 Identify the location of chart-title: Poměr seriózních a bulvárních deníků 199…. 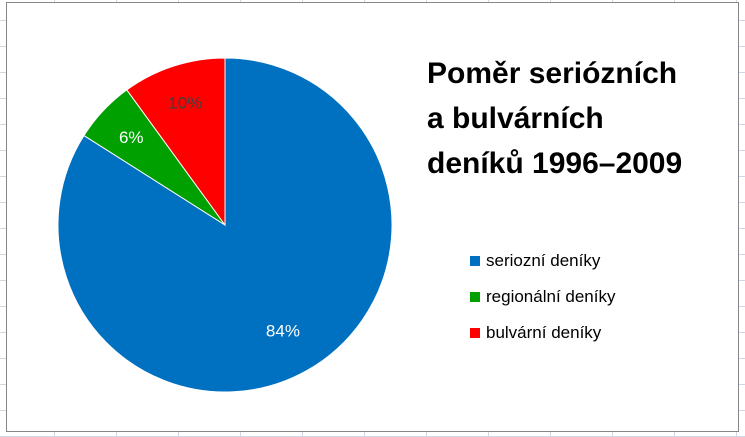
(555, 118).